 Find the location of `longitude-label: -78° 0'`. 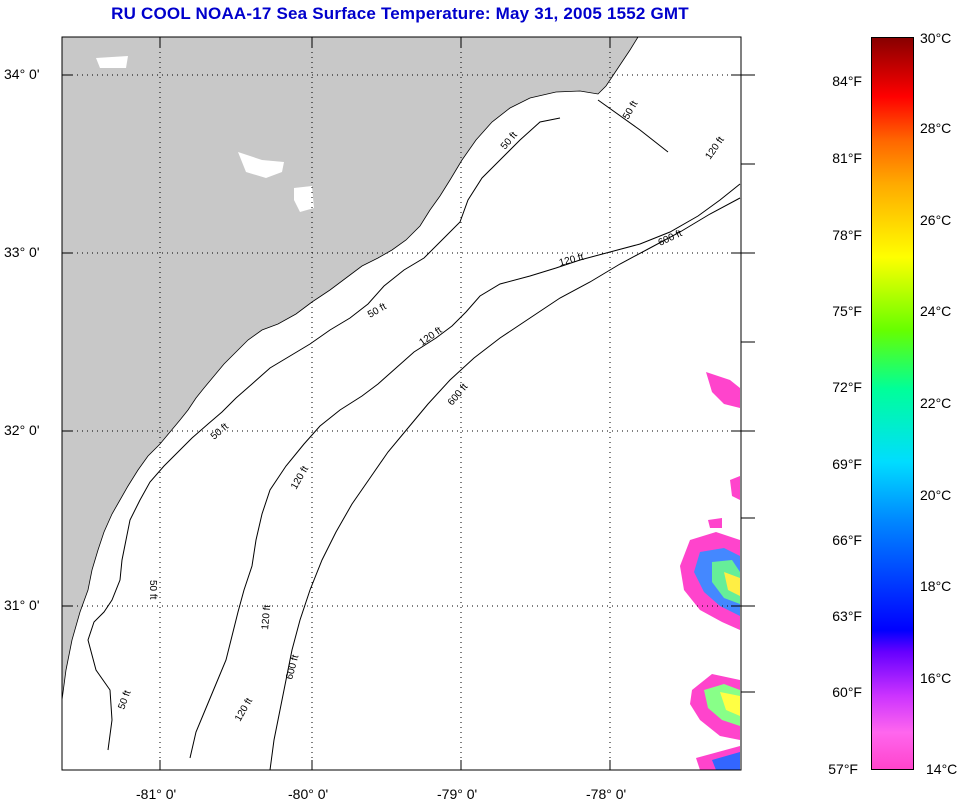

longitude-label: -78° 0' is located at coordinates (606, 794).